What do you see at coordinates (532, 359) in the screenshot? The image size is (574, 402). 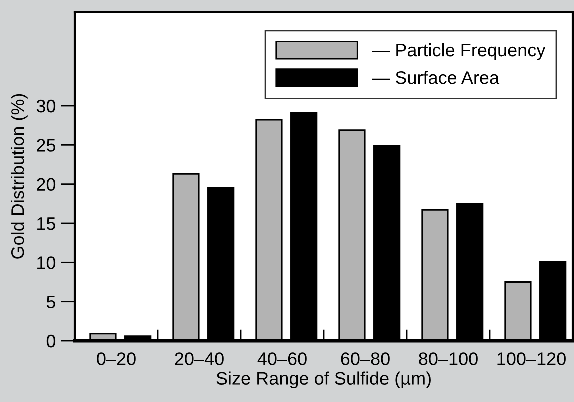 I see `x-tick-label: 100–120` at bounding box center [532, 359].